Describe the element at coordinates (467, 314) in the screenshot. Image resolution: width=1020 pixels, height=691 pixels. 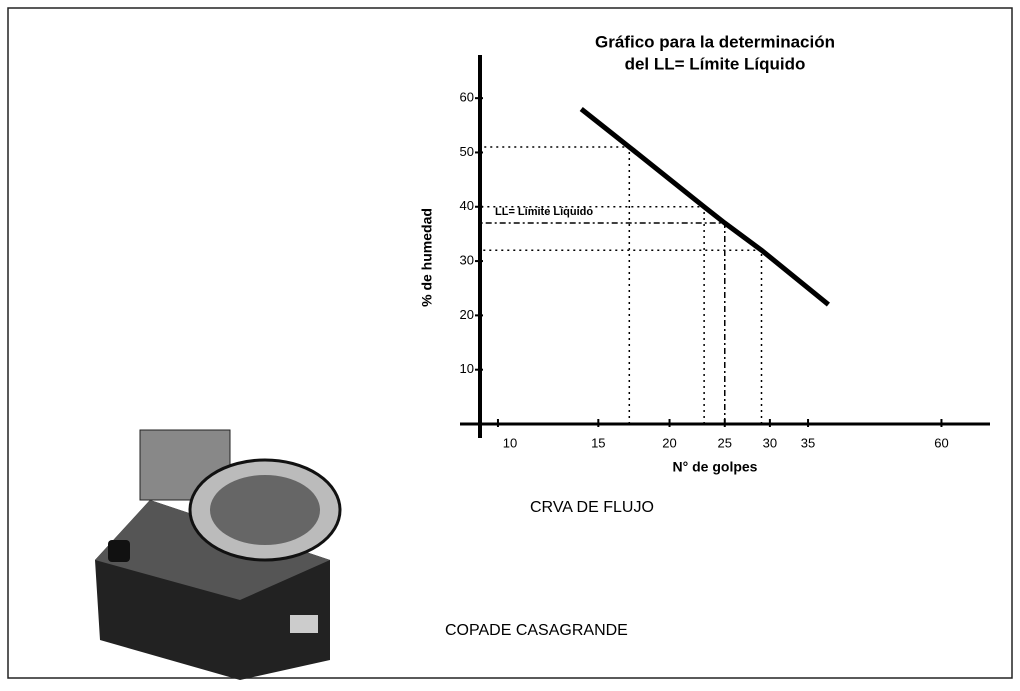
I see `y-tick-label: 20` at that location.